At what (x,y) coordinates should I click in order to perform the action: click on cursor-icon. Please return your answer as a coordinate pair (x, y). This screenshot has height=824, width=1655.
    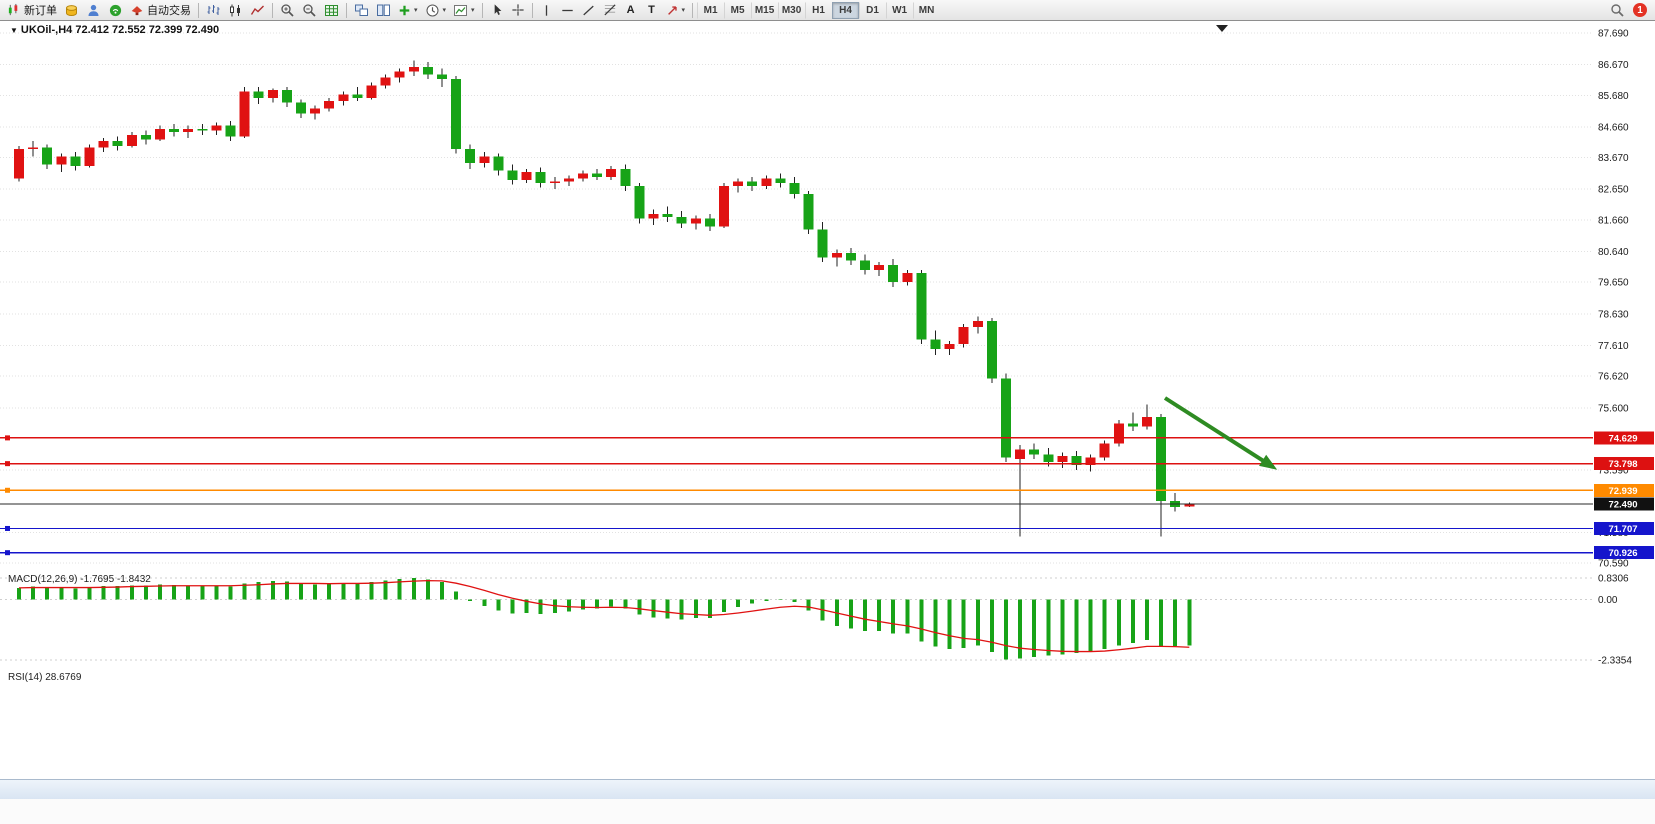
    Looking at the image, I should click on (497, 10).